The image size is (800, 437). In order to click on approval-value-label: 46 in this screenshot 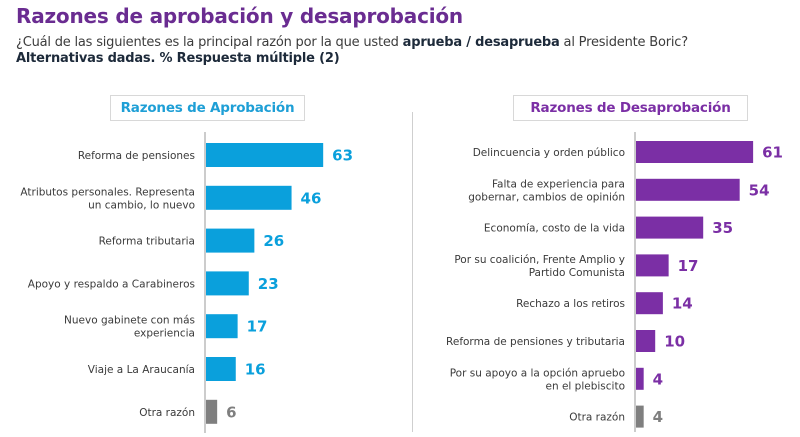, I will do `click(311, 198)`.